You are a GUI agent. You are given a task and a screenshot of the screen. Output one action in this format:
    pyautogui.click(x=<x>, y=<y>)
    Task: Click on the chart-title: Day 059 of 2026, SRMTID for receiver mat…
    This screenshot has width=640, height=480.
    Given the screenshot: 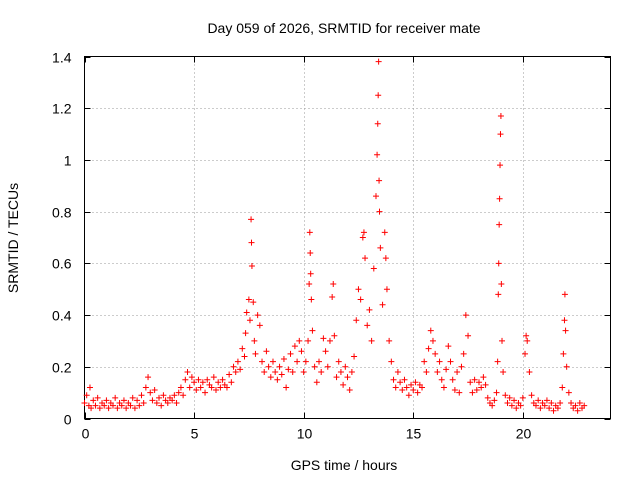 What is the action you would take?
    pyautogui.click(x=343, y=28)
    